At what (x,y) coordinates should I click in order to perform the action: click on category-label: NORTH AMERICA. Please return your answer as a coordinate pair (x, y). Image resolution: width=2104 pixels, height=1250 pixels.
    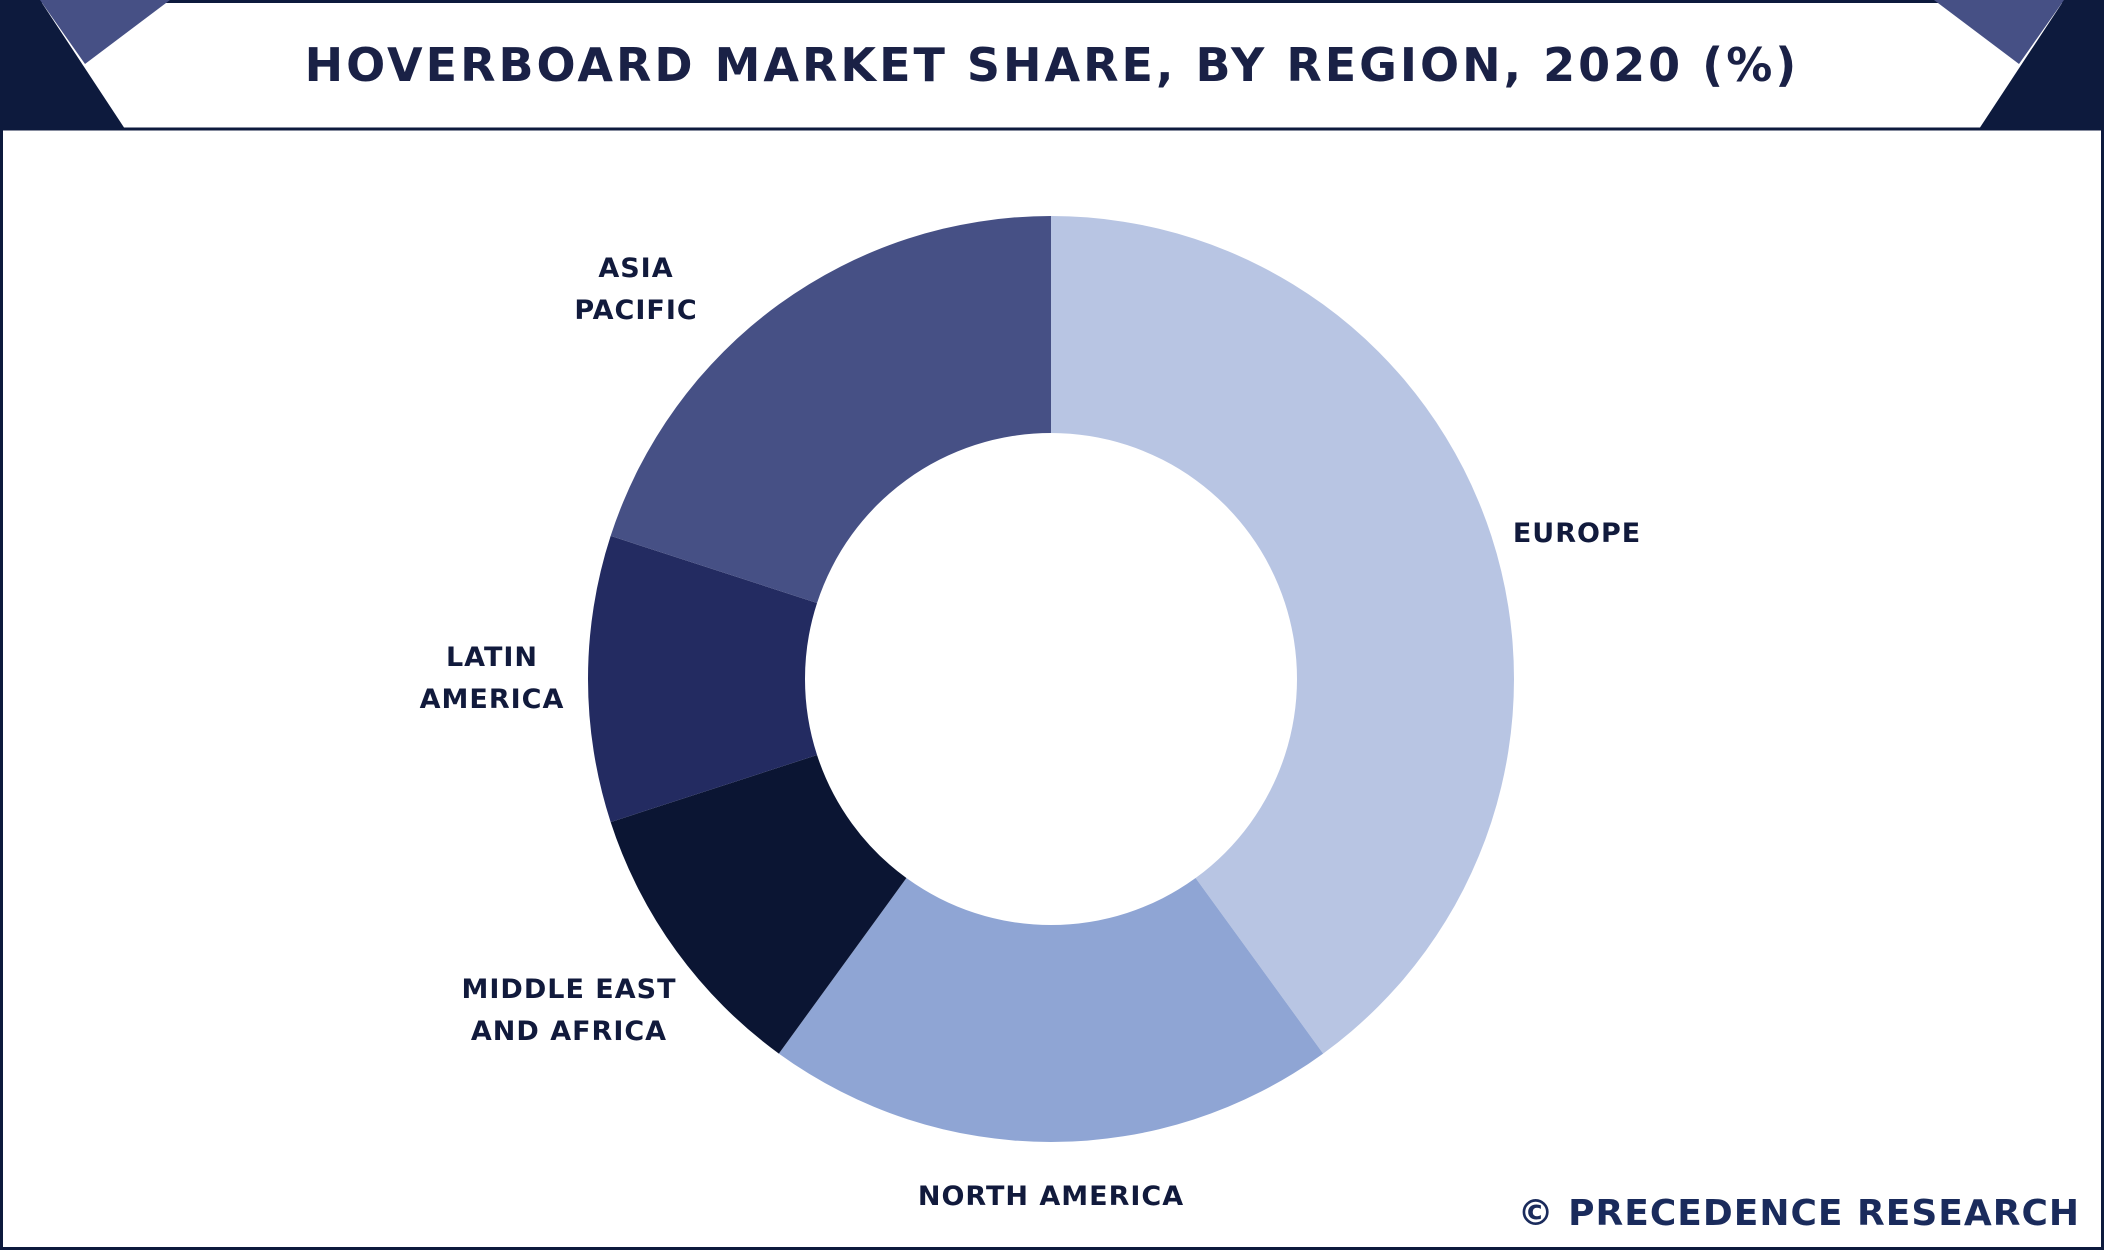
    Looking at the image, I should click on (1051, 1196).